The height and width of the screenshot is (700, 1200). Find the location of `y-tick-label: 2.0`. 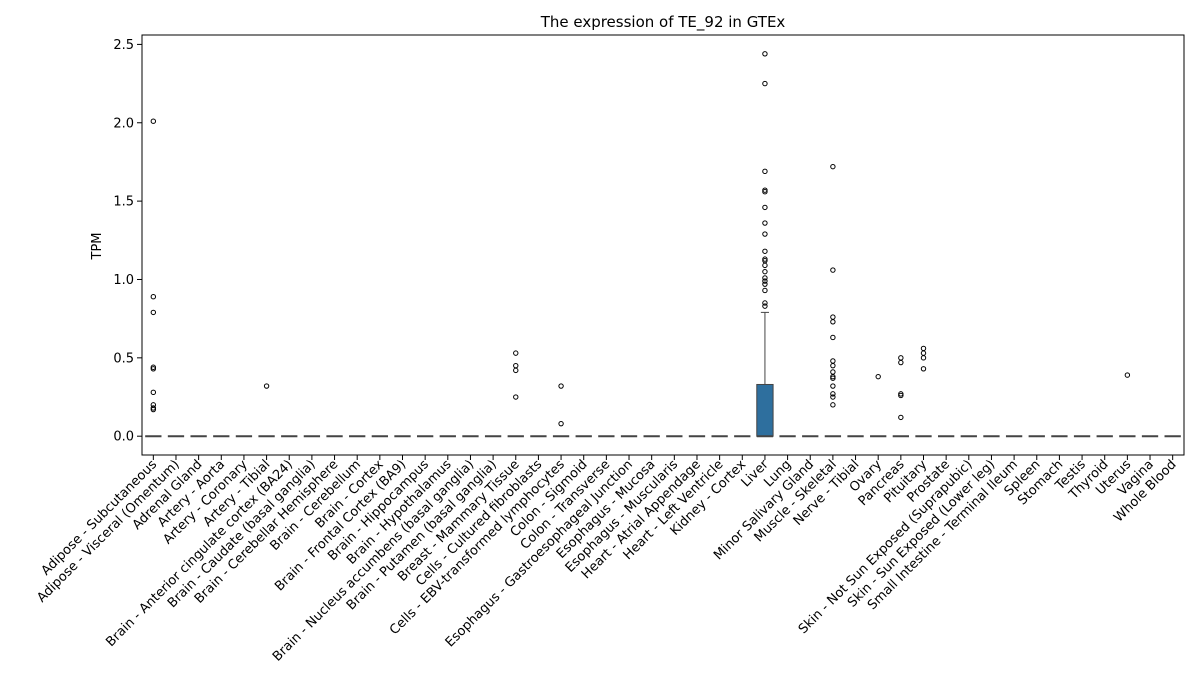

y-tick-label: 2.0 is located at coordinates (123, 123).